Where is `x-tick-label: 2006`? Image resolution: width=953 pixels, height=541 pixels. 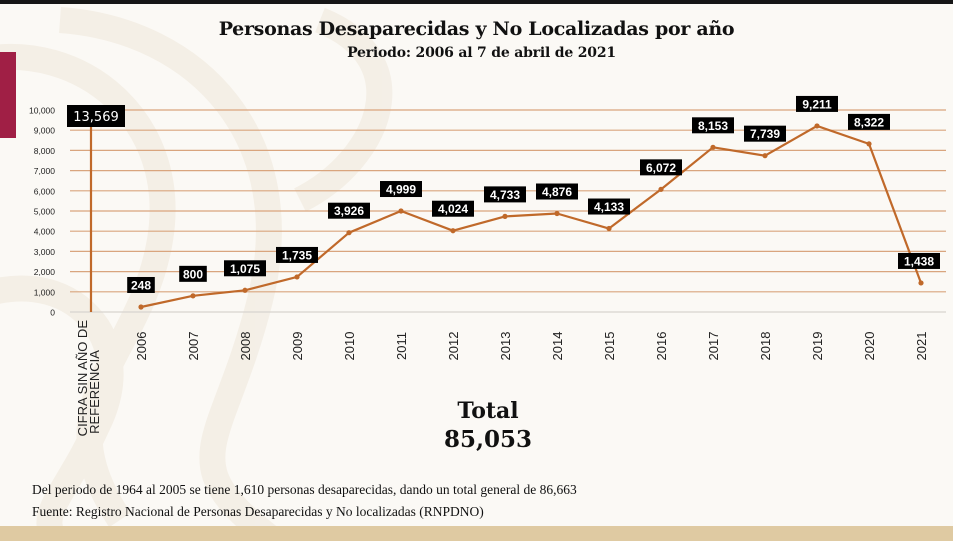
x-tick-label: 2006 is located at coordinates (141, 346).